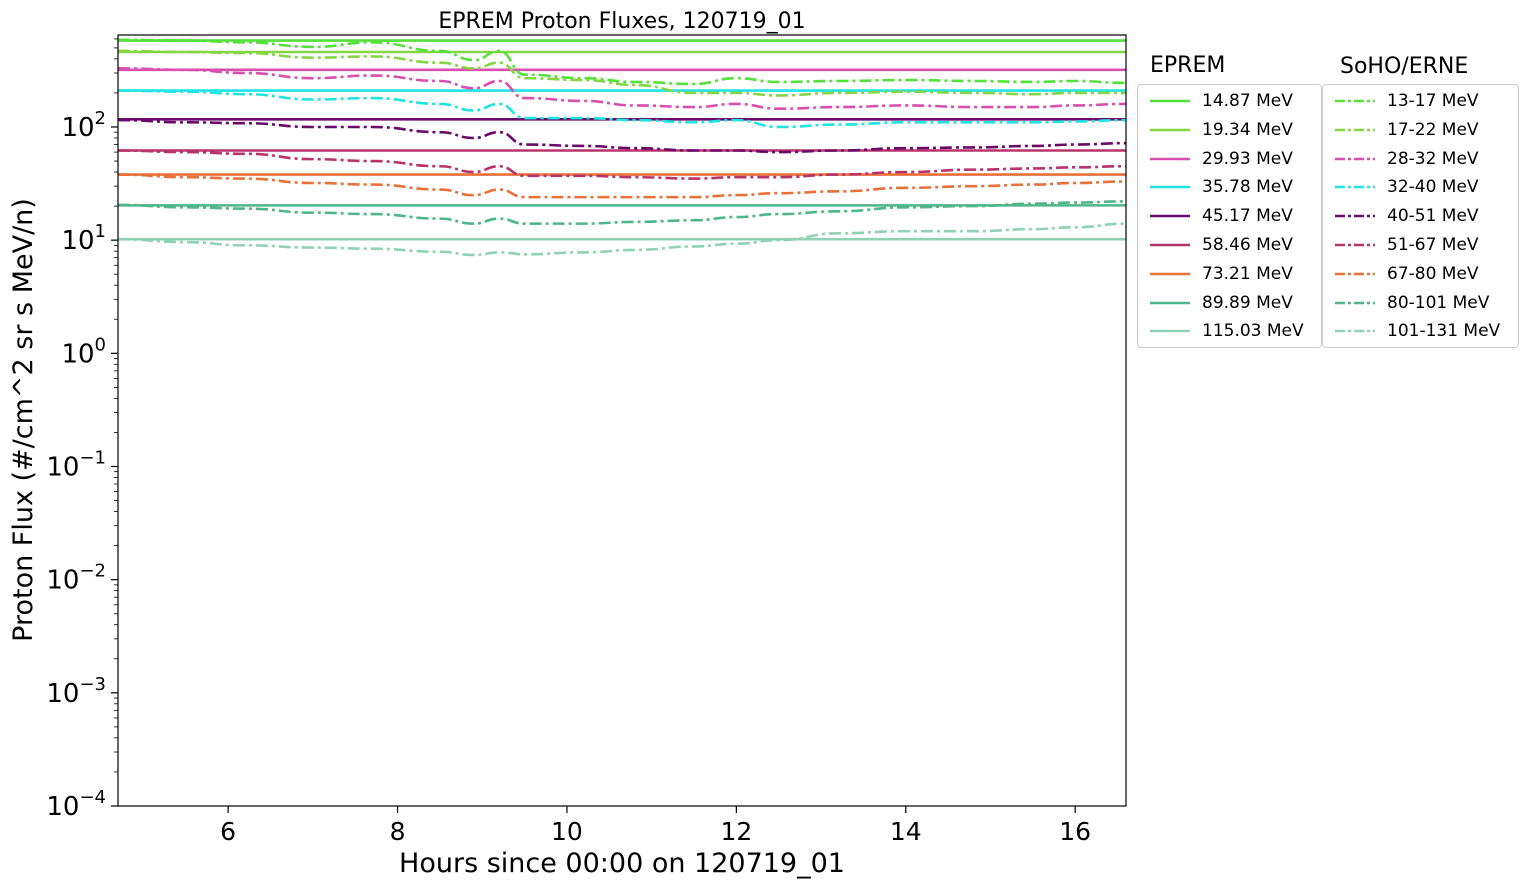  Describe the element at coordinates (23, 420) in the screenshot. I see `y-axis-label: Proton Flux (#/cm^2 sr s MeV/n)` at that location.